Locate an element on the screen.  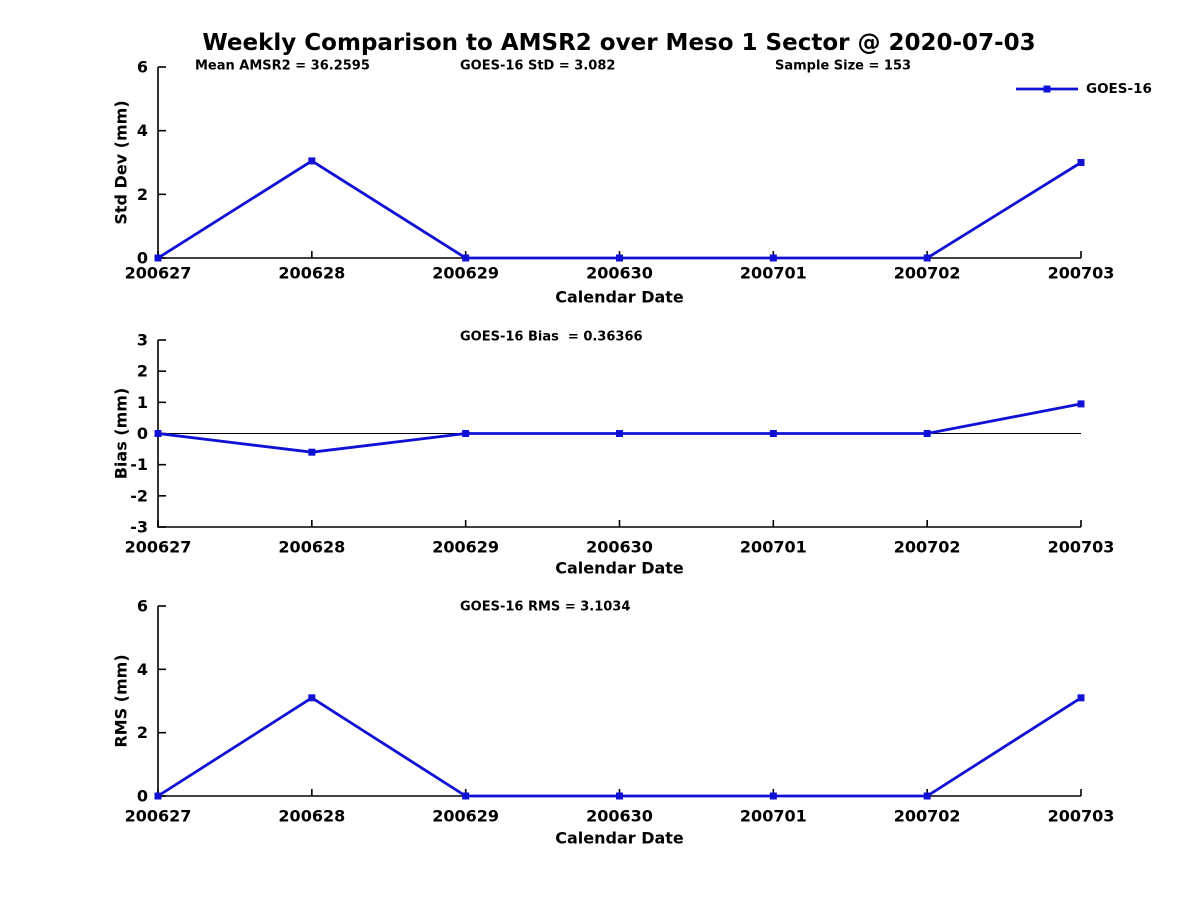
y-axis-label: RMS (mm) is located at coordinates (121, 700).